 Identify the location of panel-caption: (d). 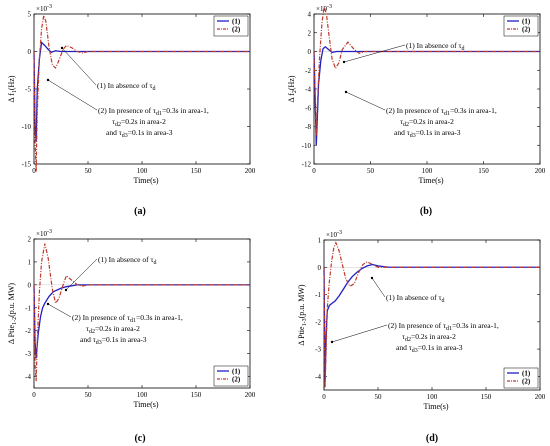
(432, 438).